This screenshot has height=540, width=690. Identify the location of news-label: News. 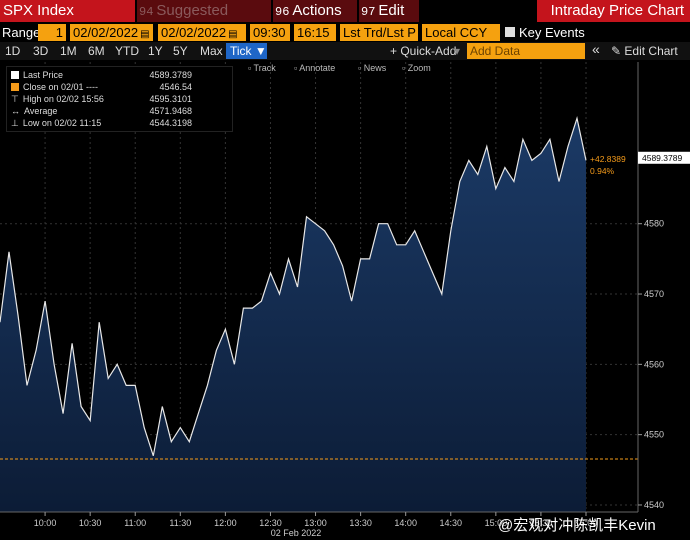
(375, 68).